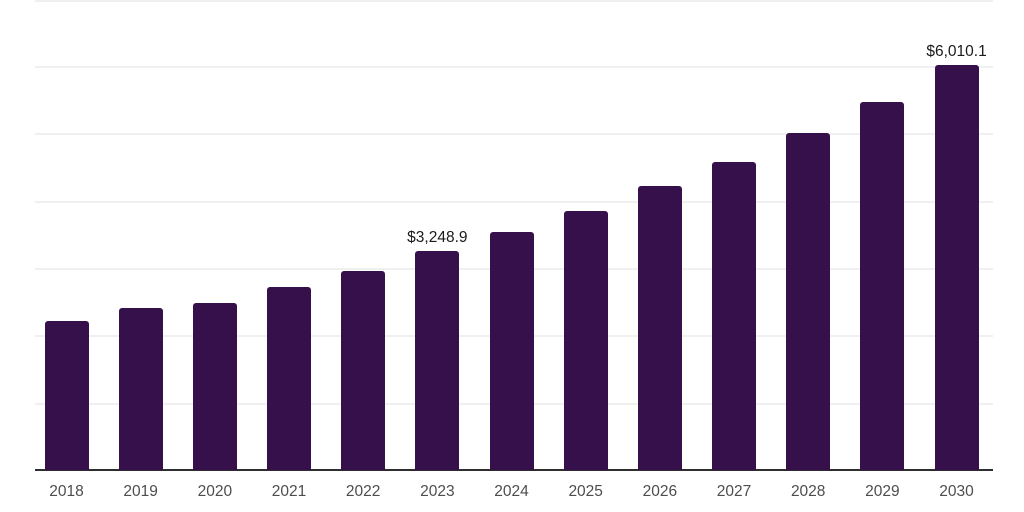 This screenshot has height=512, width=1024. What do you see at coordinates (363, 491) in the screenshot?
I see `x-axis-label-2022: 2022` at bounding box center [363, 491].